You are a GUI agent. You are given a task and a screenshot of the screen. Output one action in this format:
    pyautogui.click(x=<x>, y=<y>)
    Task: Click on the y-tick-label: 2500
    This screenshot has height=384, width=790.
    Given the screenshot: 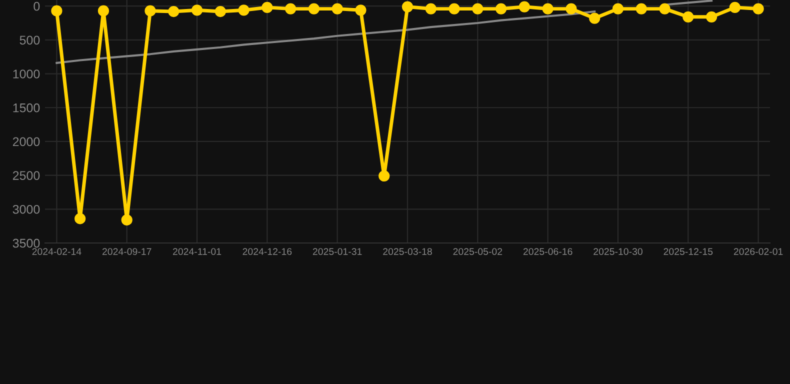 What is the action you would take?
    pyautogui.click(x=26, y=175)
    